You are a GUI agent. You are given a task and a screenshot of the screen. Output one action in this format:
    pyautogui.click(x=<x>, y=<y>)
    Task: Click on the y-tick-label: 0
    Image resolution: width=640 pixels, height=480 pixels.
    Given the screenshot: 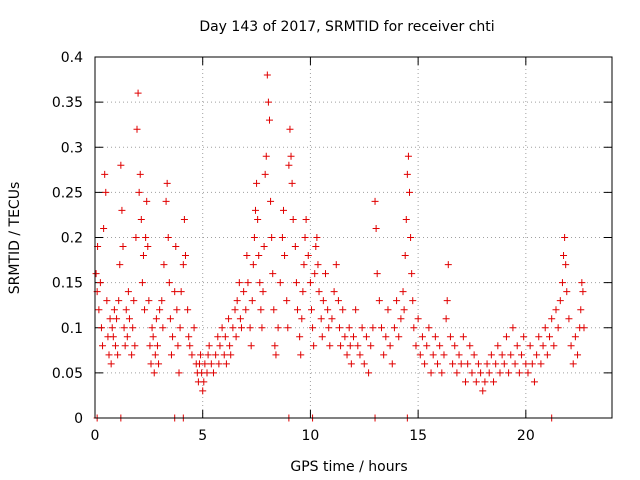 What is the action you would take?
    pyautogui.click(x=78, y=419)
    